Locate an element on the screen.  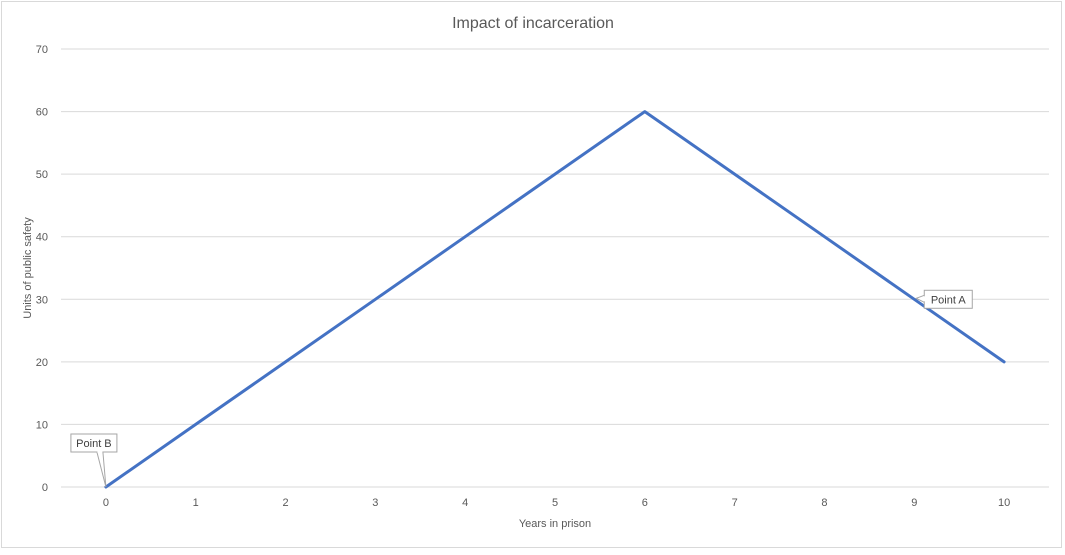
x-tick-label: 2 is located at coordinates (285, 503).